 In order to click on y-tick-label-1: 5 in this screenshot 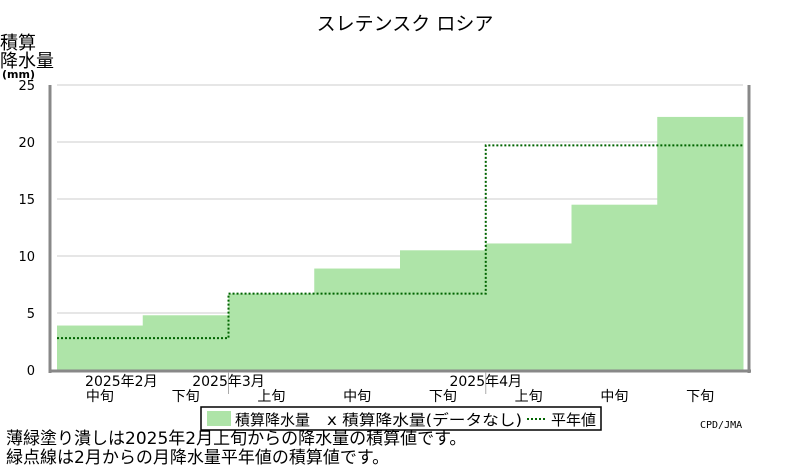, I will do `click(31, 314)`.